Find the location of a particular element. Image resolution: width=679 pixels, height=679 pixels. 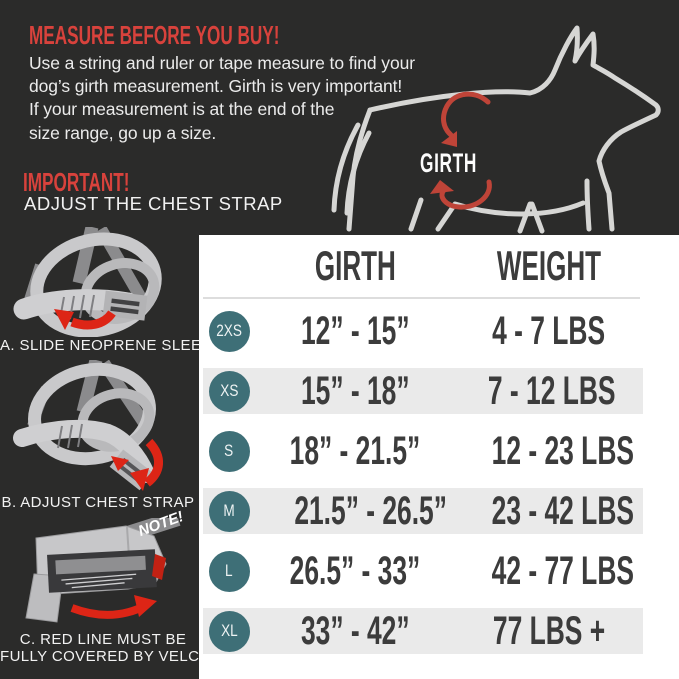

harness-step-b-illustration is located at coordinates (88, 425).